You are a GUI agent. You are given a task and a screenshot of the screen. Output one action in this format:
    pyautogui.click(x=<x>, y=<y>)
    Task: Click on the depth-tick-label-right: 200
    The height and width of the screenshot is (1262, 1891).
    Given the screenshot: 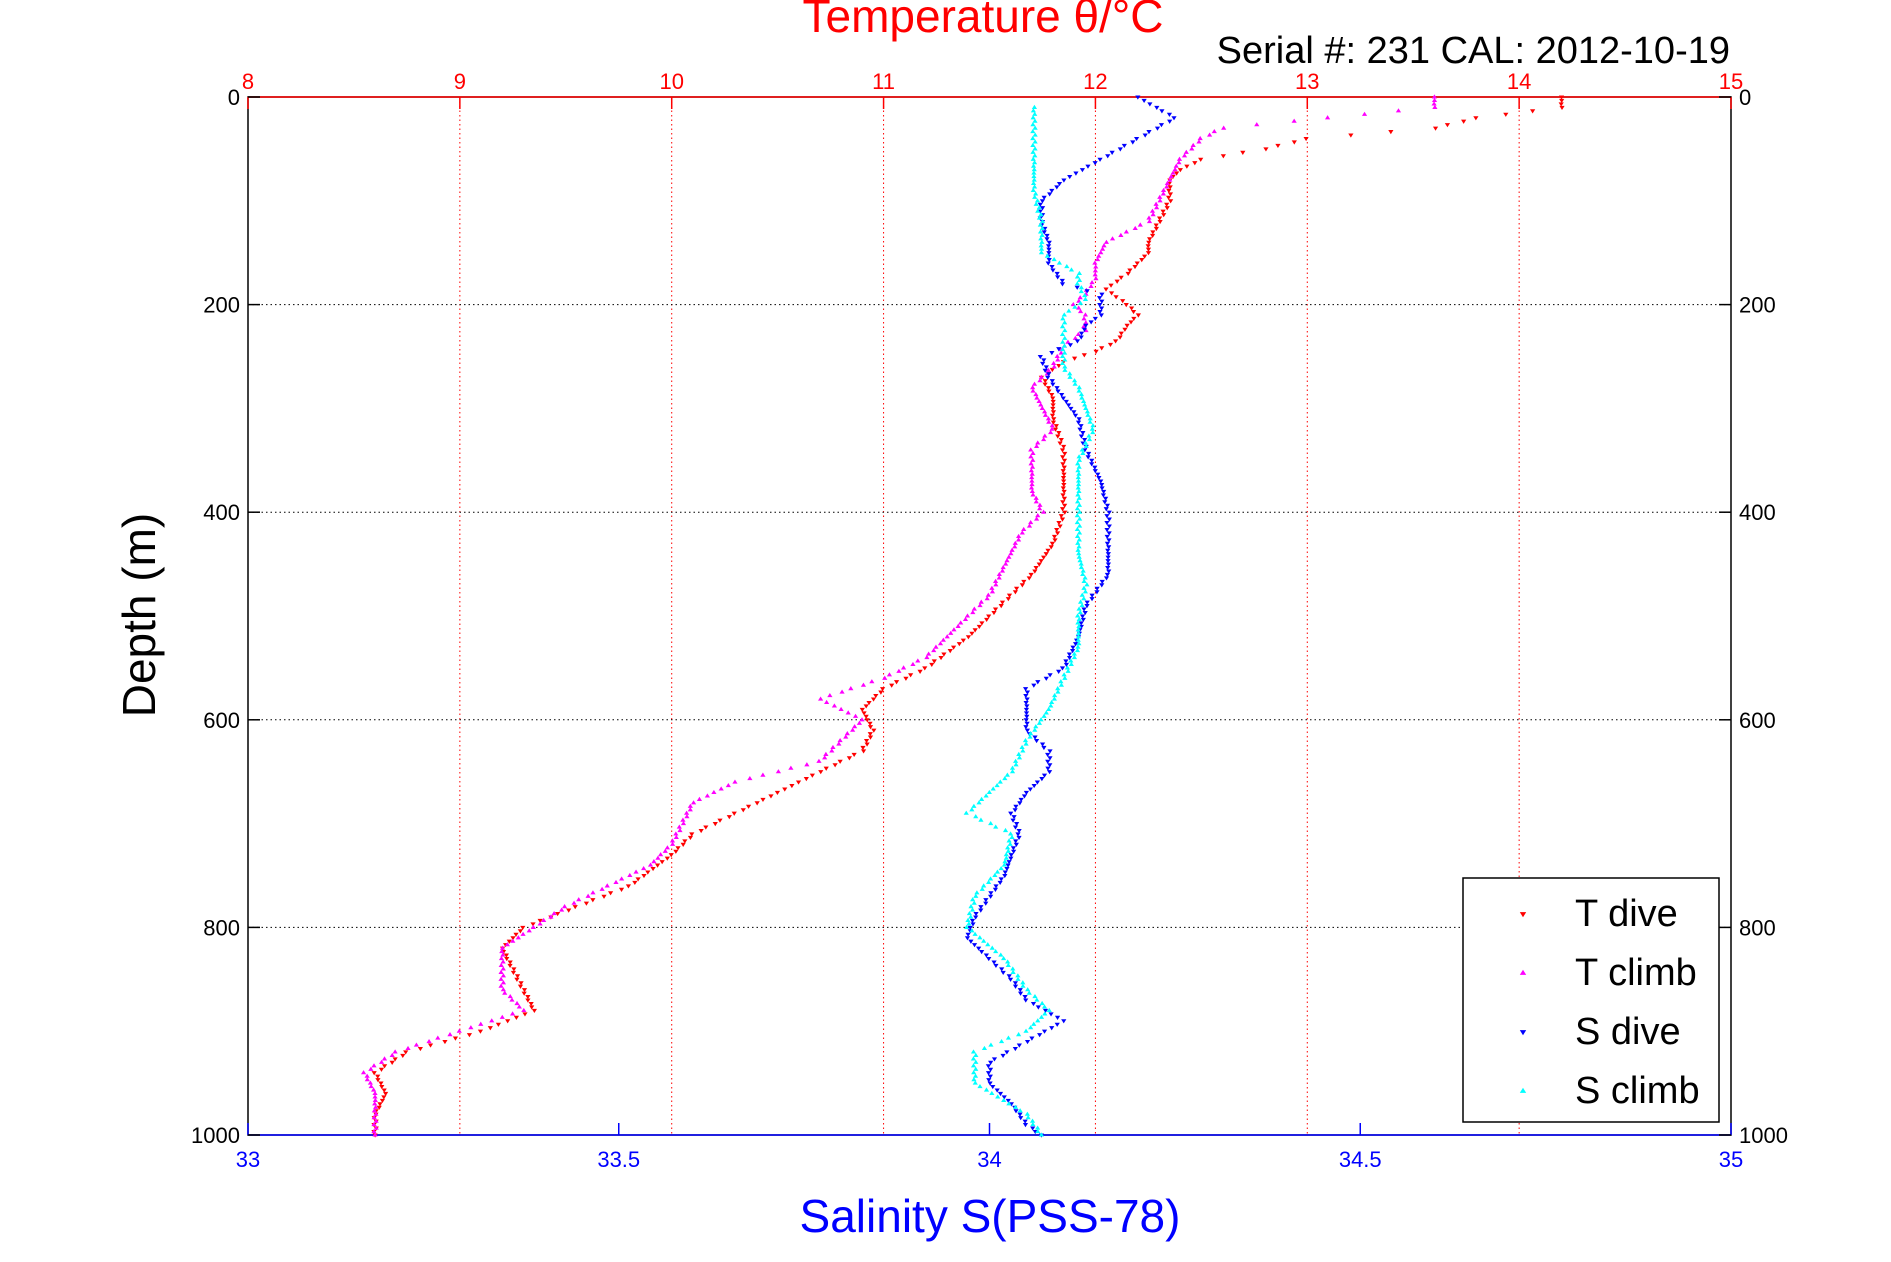 What is the action you would take?
    pyautogui.click(x=1757, y=305)
    